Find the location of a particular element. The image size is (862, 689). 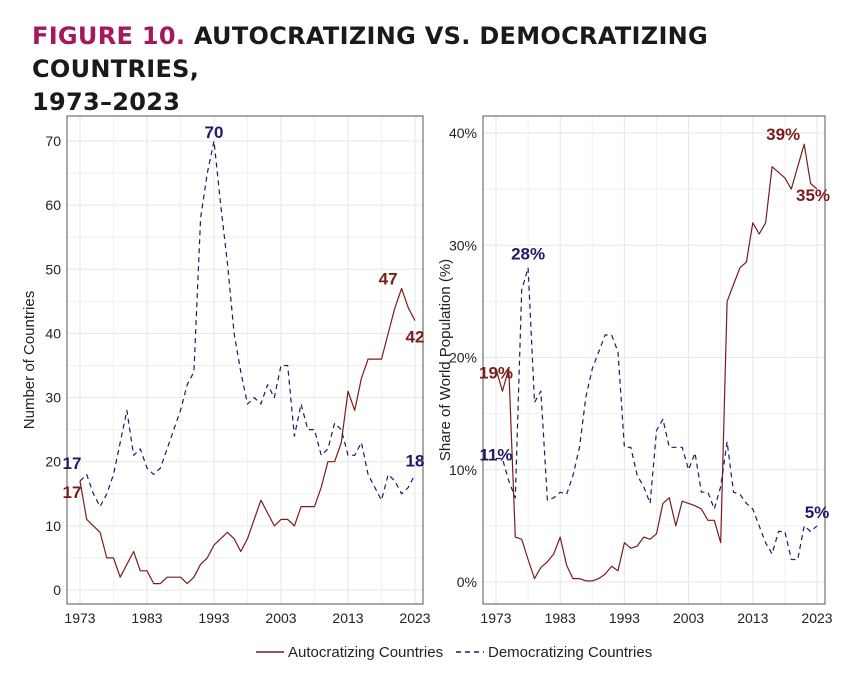

y-tick-label: 10% is located at coordinates (463, 470).